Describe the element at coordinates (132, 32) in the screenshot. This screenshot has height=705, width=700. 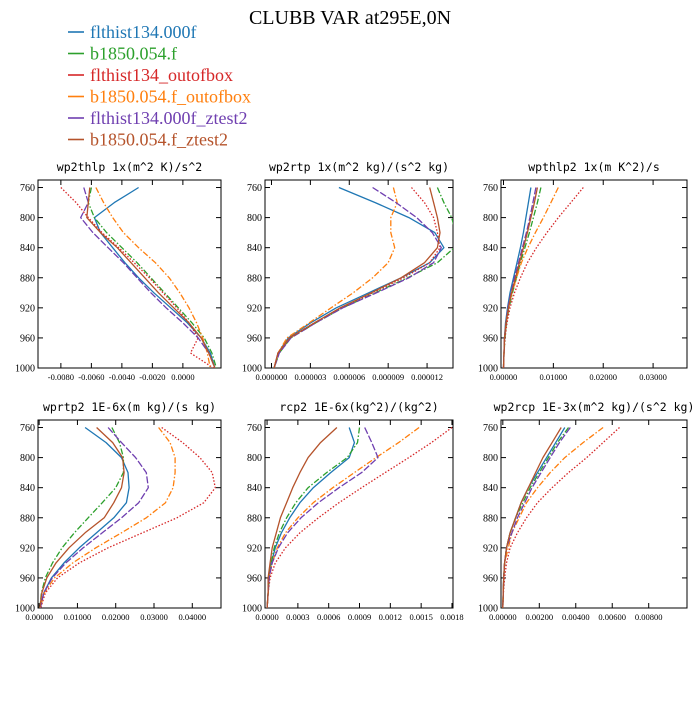
I see `legend-item: flthist134.000f` at that location.